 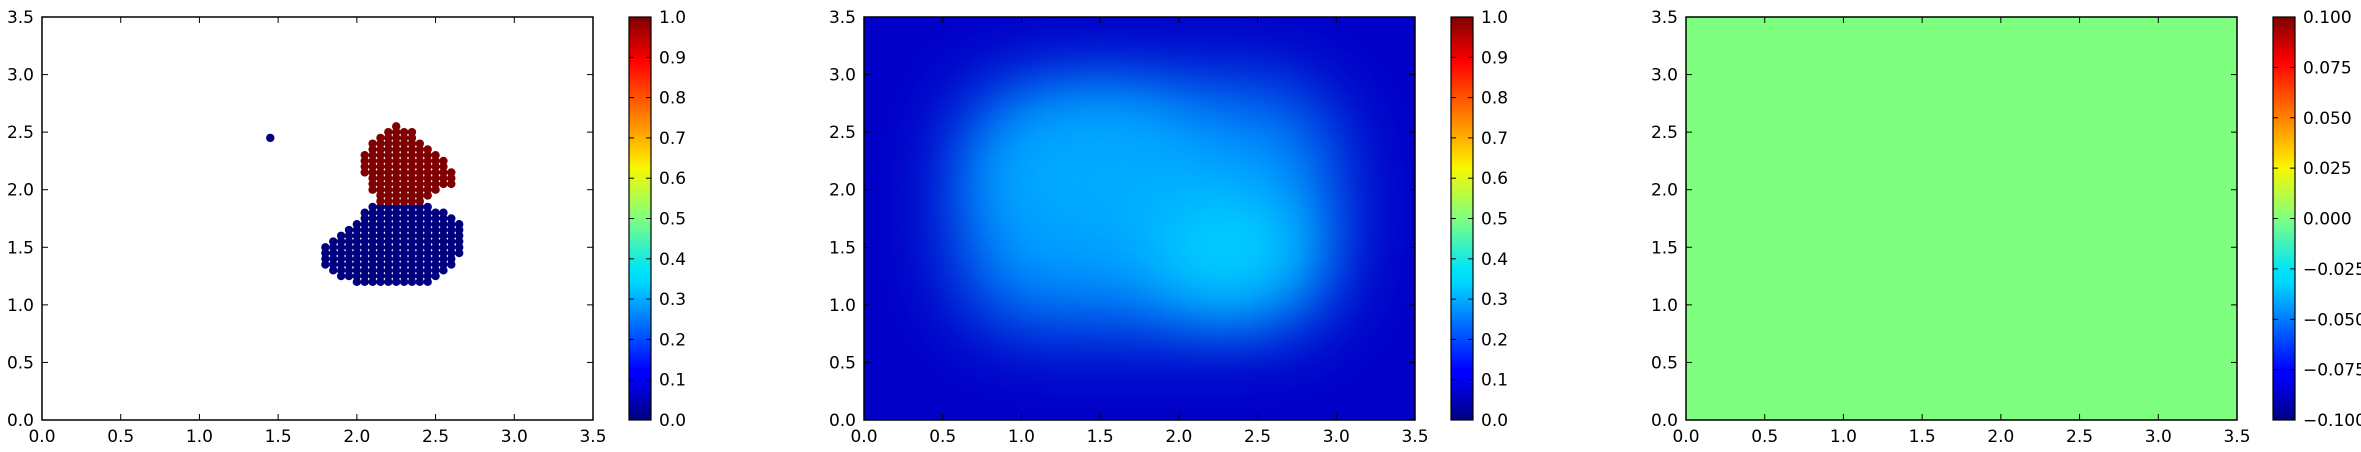 What do you see at coordinates (1494, 139) in the screenshot?
I see `colorbar-tick-label: 0.7` at bounding box center [1494, 139].